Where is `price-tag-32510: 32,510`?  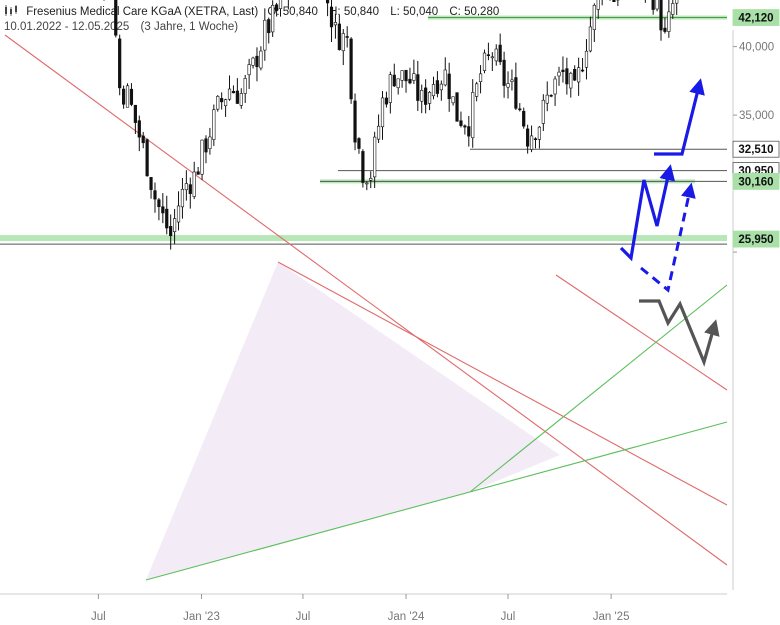
price-tag-32510: 32,510 is located at coordinates (756, 149).